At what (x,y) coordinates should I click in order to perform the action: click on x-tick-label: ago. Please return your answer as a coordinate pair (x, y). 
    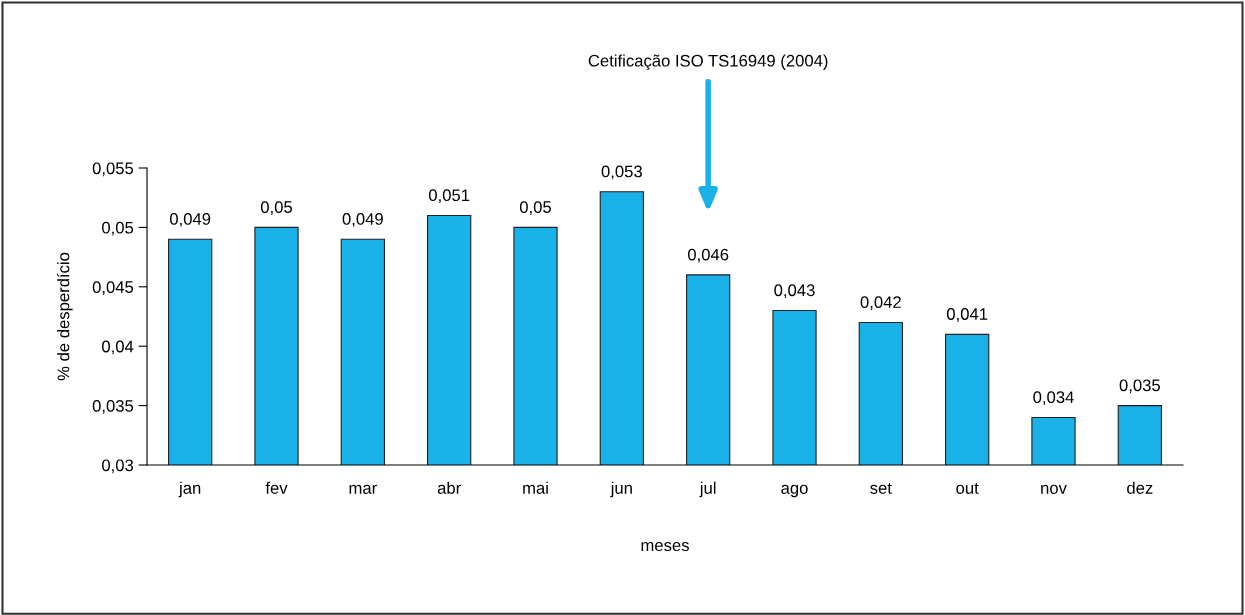
    Looking at the image, I should click on (794, 491).